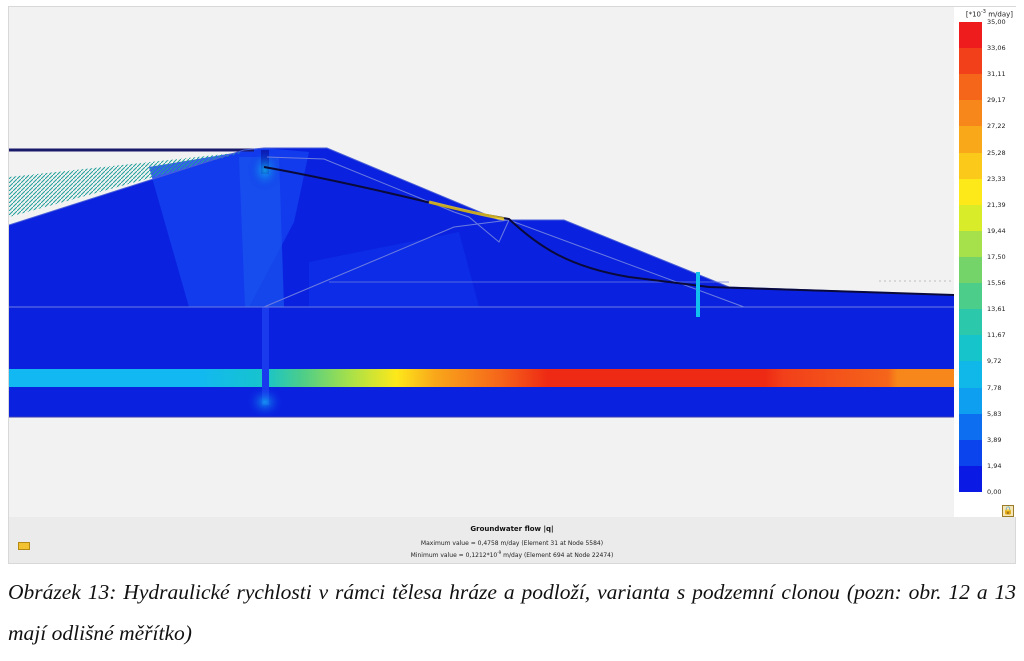  Describe the element at coordinates (994, 465) in the screenshot. I see `legend-tick-label: 1,94` at that location.